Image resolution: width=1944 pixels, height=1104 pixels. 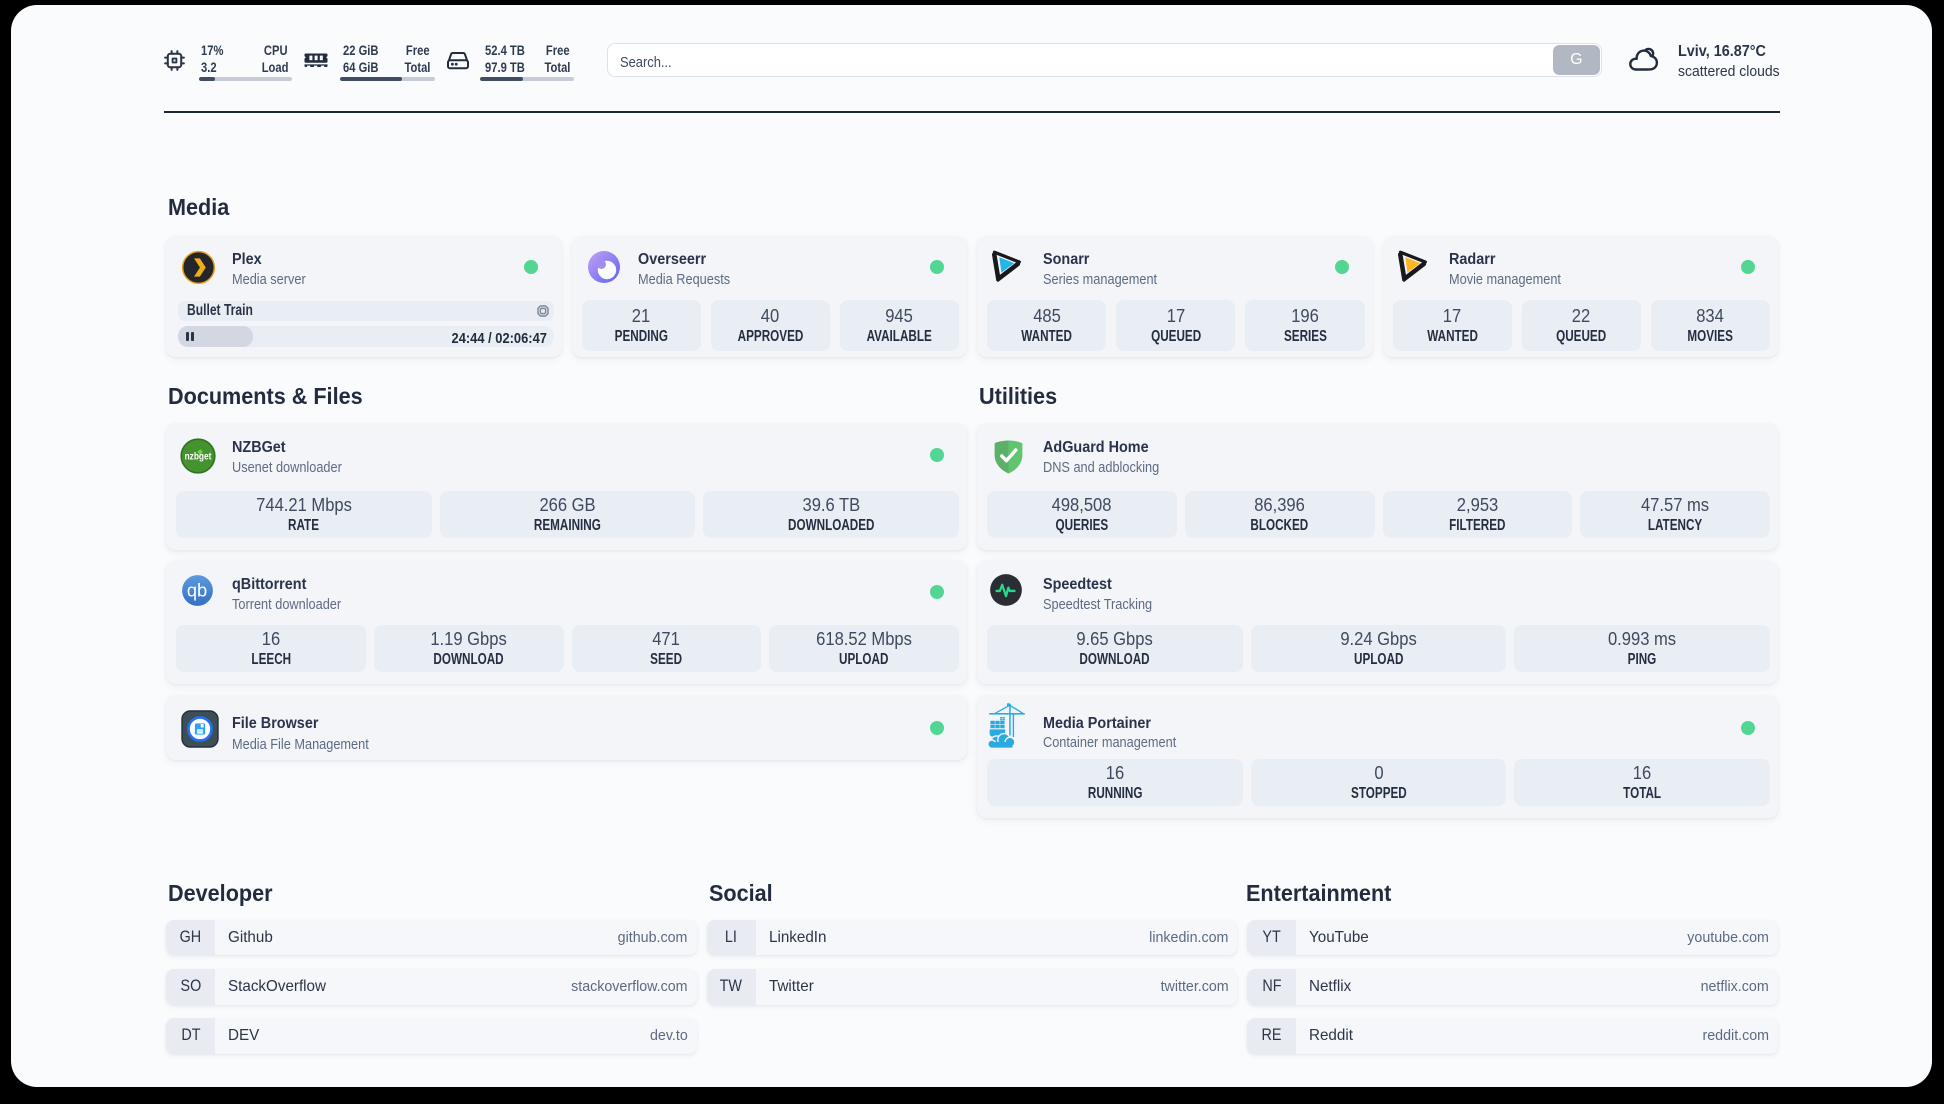 What do you see at coordinates (197, 590) in the screenshot?
I see `svg-text: qb` at bounding box center [197, 590].